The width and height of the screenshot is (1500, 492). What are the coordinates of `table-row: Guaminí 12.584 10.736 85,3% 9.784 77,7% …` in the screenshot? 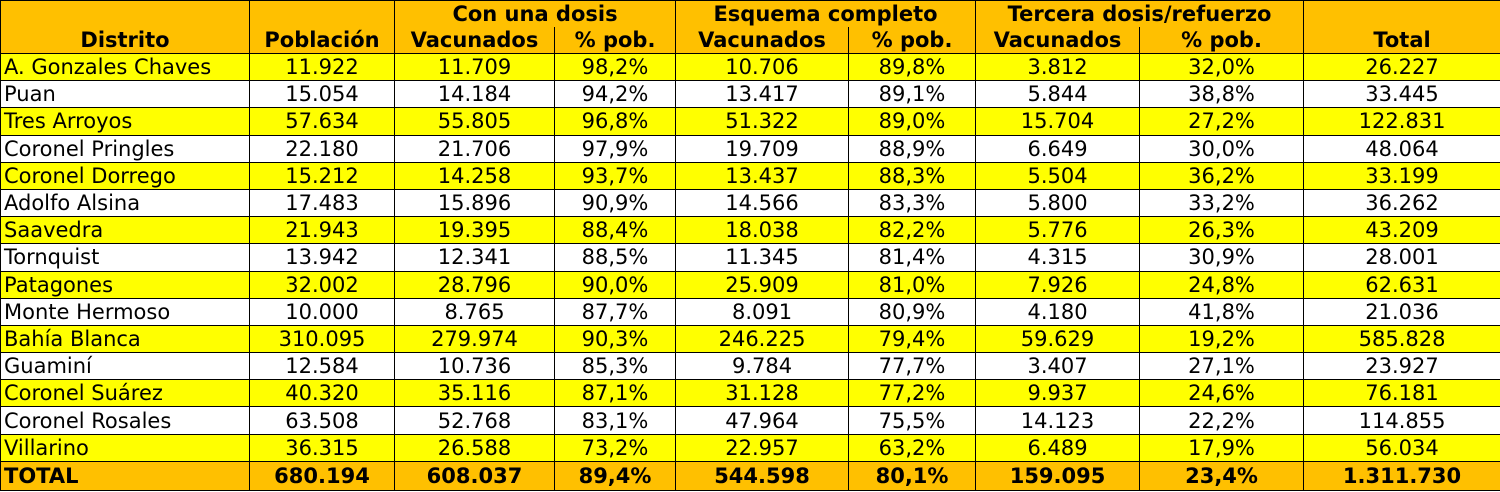 It's located at (750, 366).